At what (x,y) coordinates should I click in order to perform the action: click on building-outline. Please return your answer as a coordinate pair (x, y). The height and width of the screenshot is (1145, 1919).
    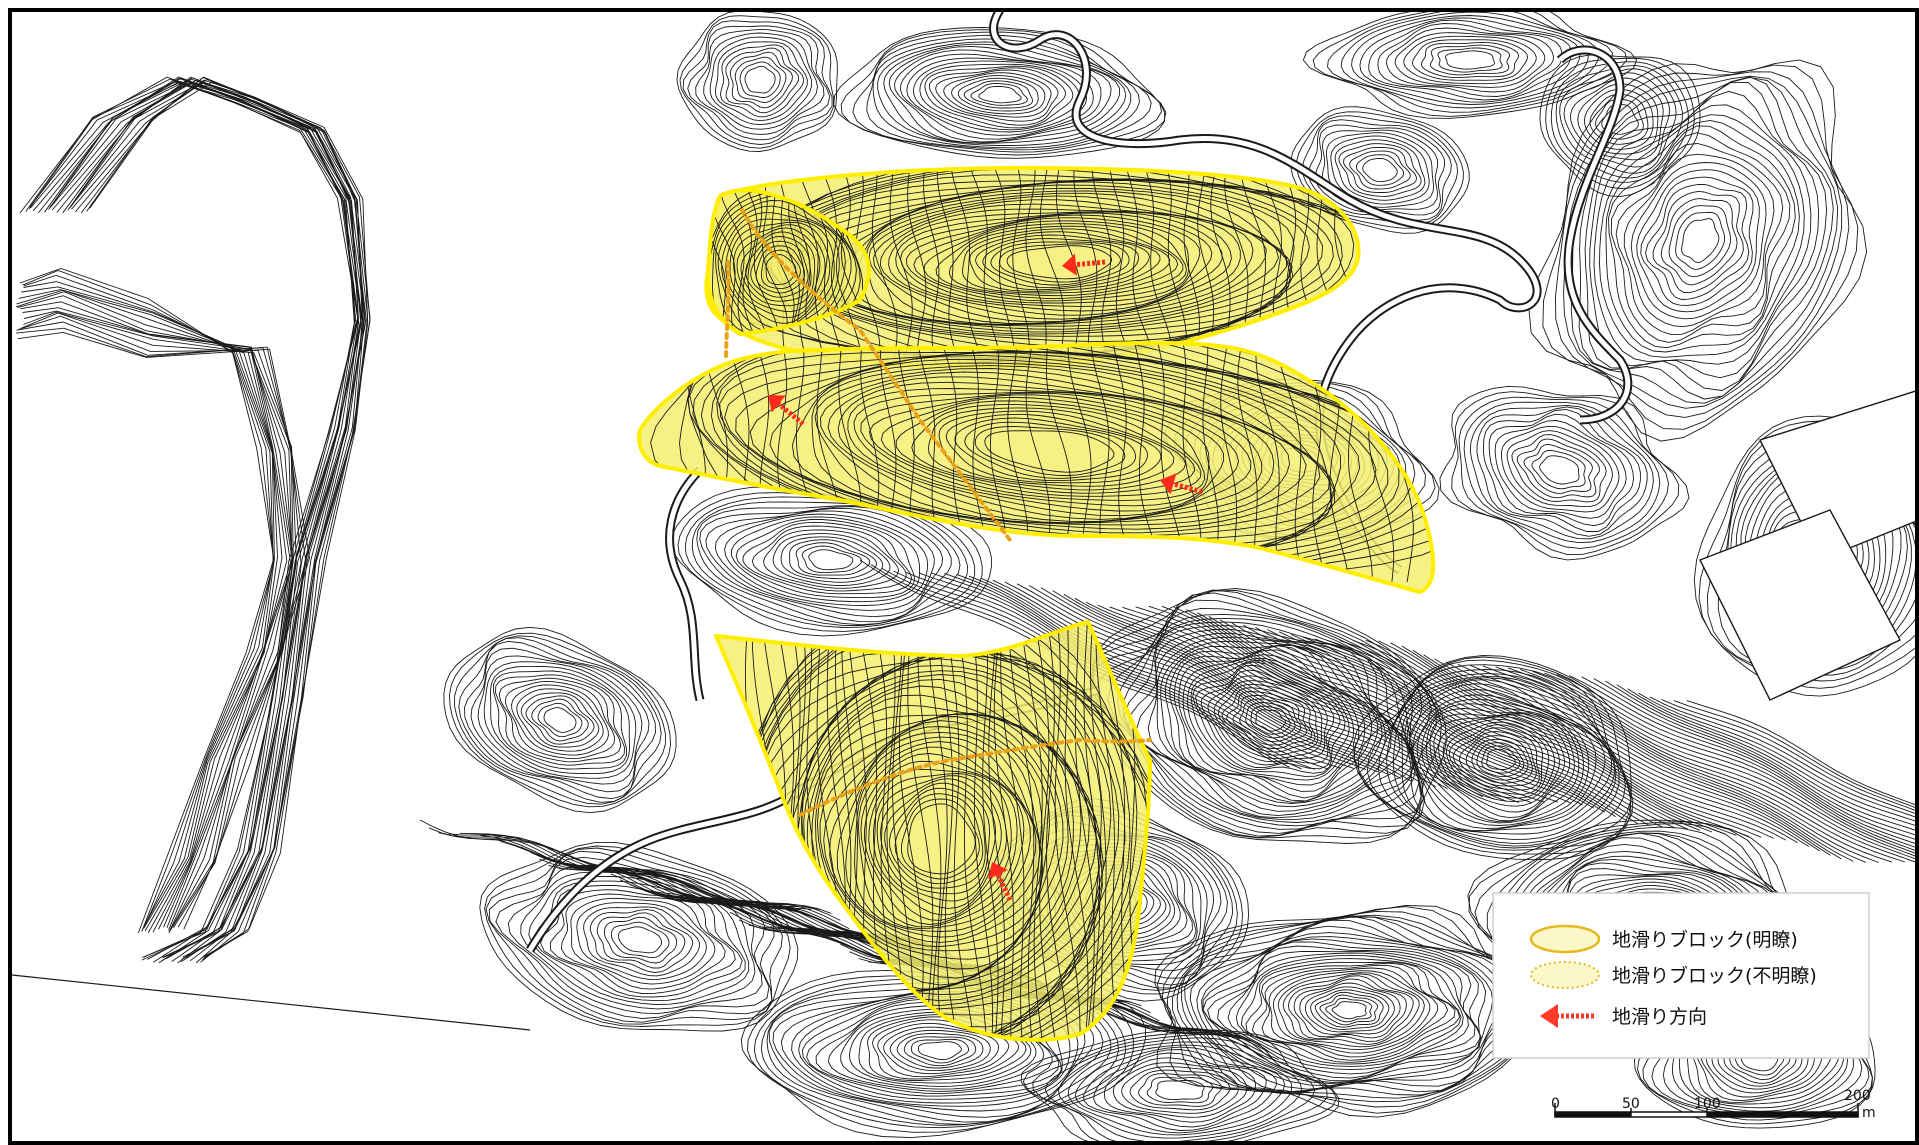
    Looking at the image, I should click on (1839, 475).